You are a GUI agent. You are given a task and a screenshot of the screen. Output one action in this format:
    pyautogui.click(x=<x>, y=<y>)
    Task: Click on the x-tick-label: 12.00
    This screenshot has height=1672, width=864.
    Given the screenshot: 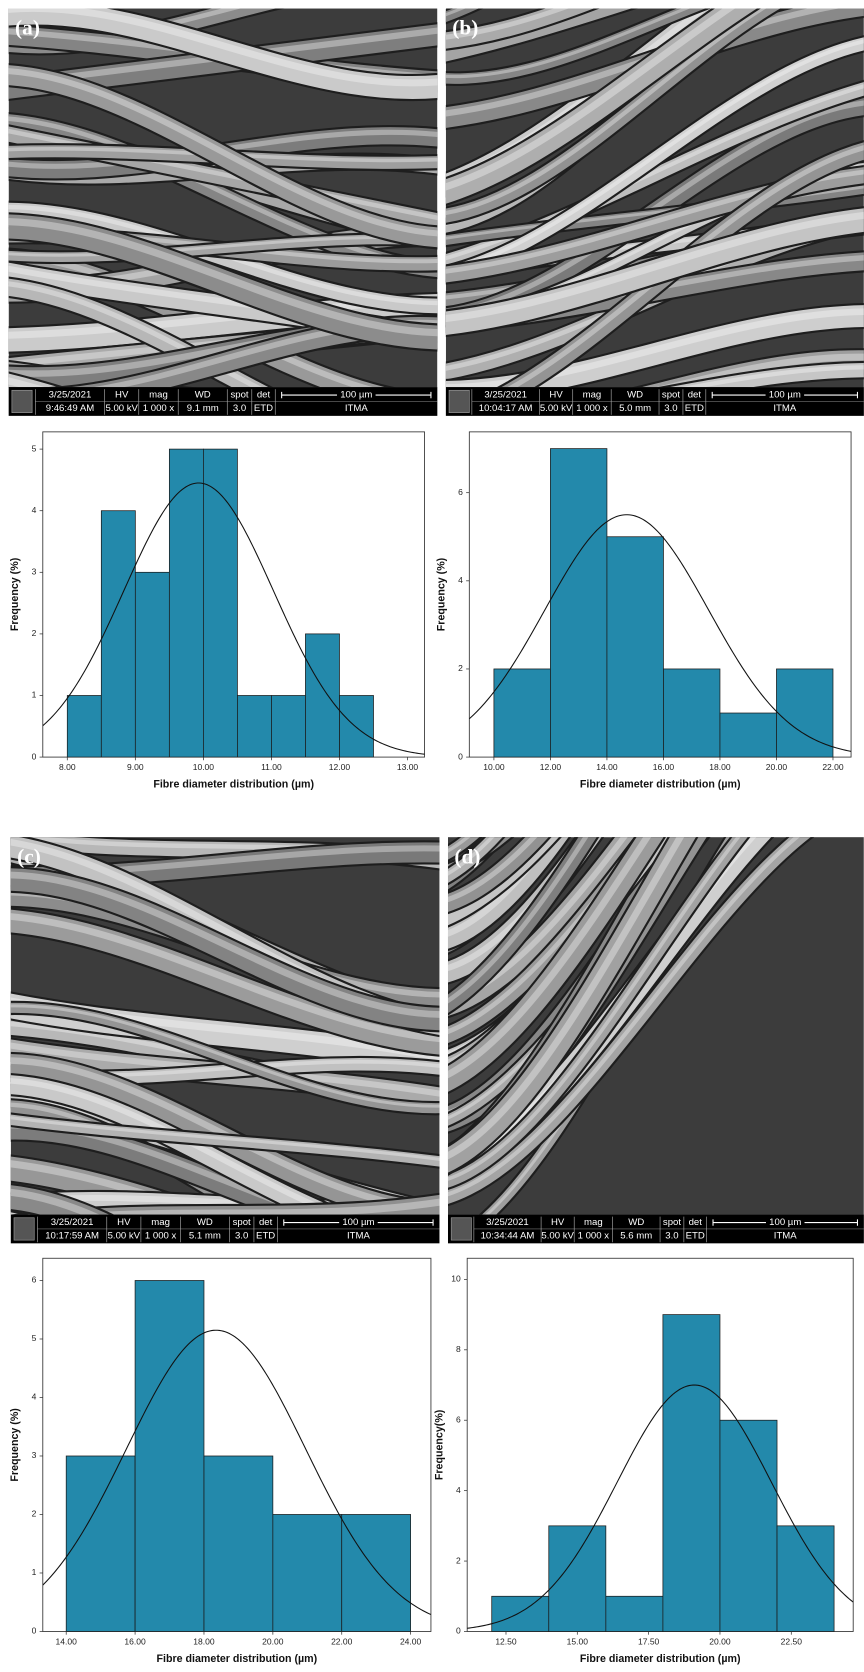 What is the action you would take?
    pyautogui.click(x=551, y=767)
    